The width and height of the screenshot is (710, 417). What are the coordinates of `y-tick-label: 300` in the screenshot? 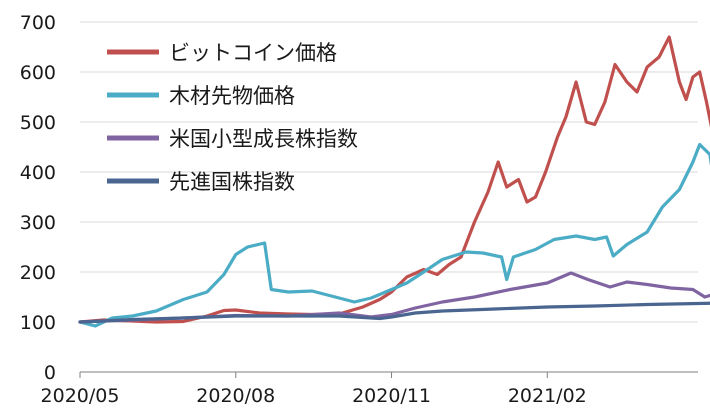 It's located at (38, 223).